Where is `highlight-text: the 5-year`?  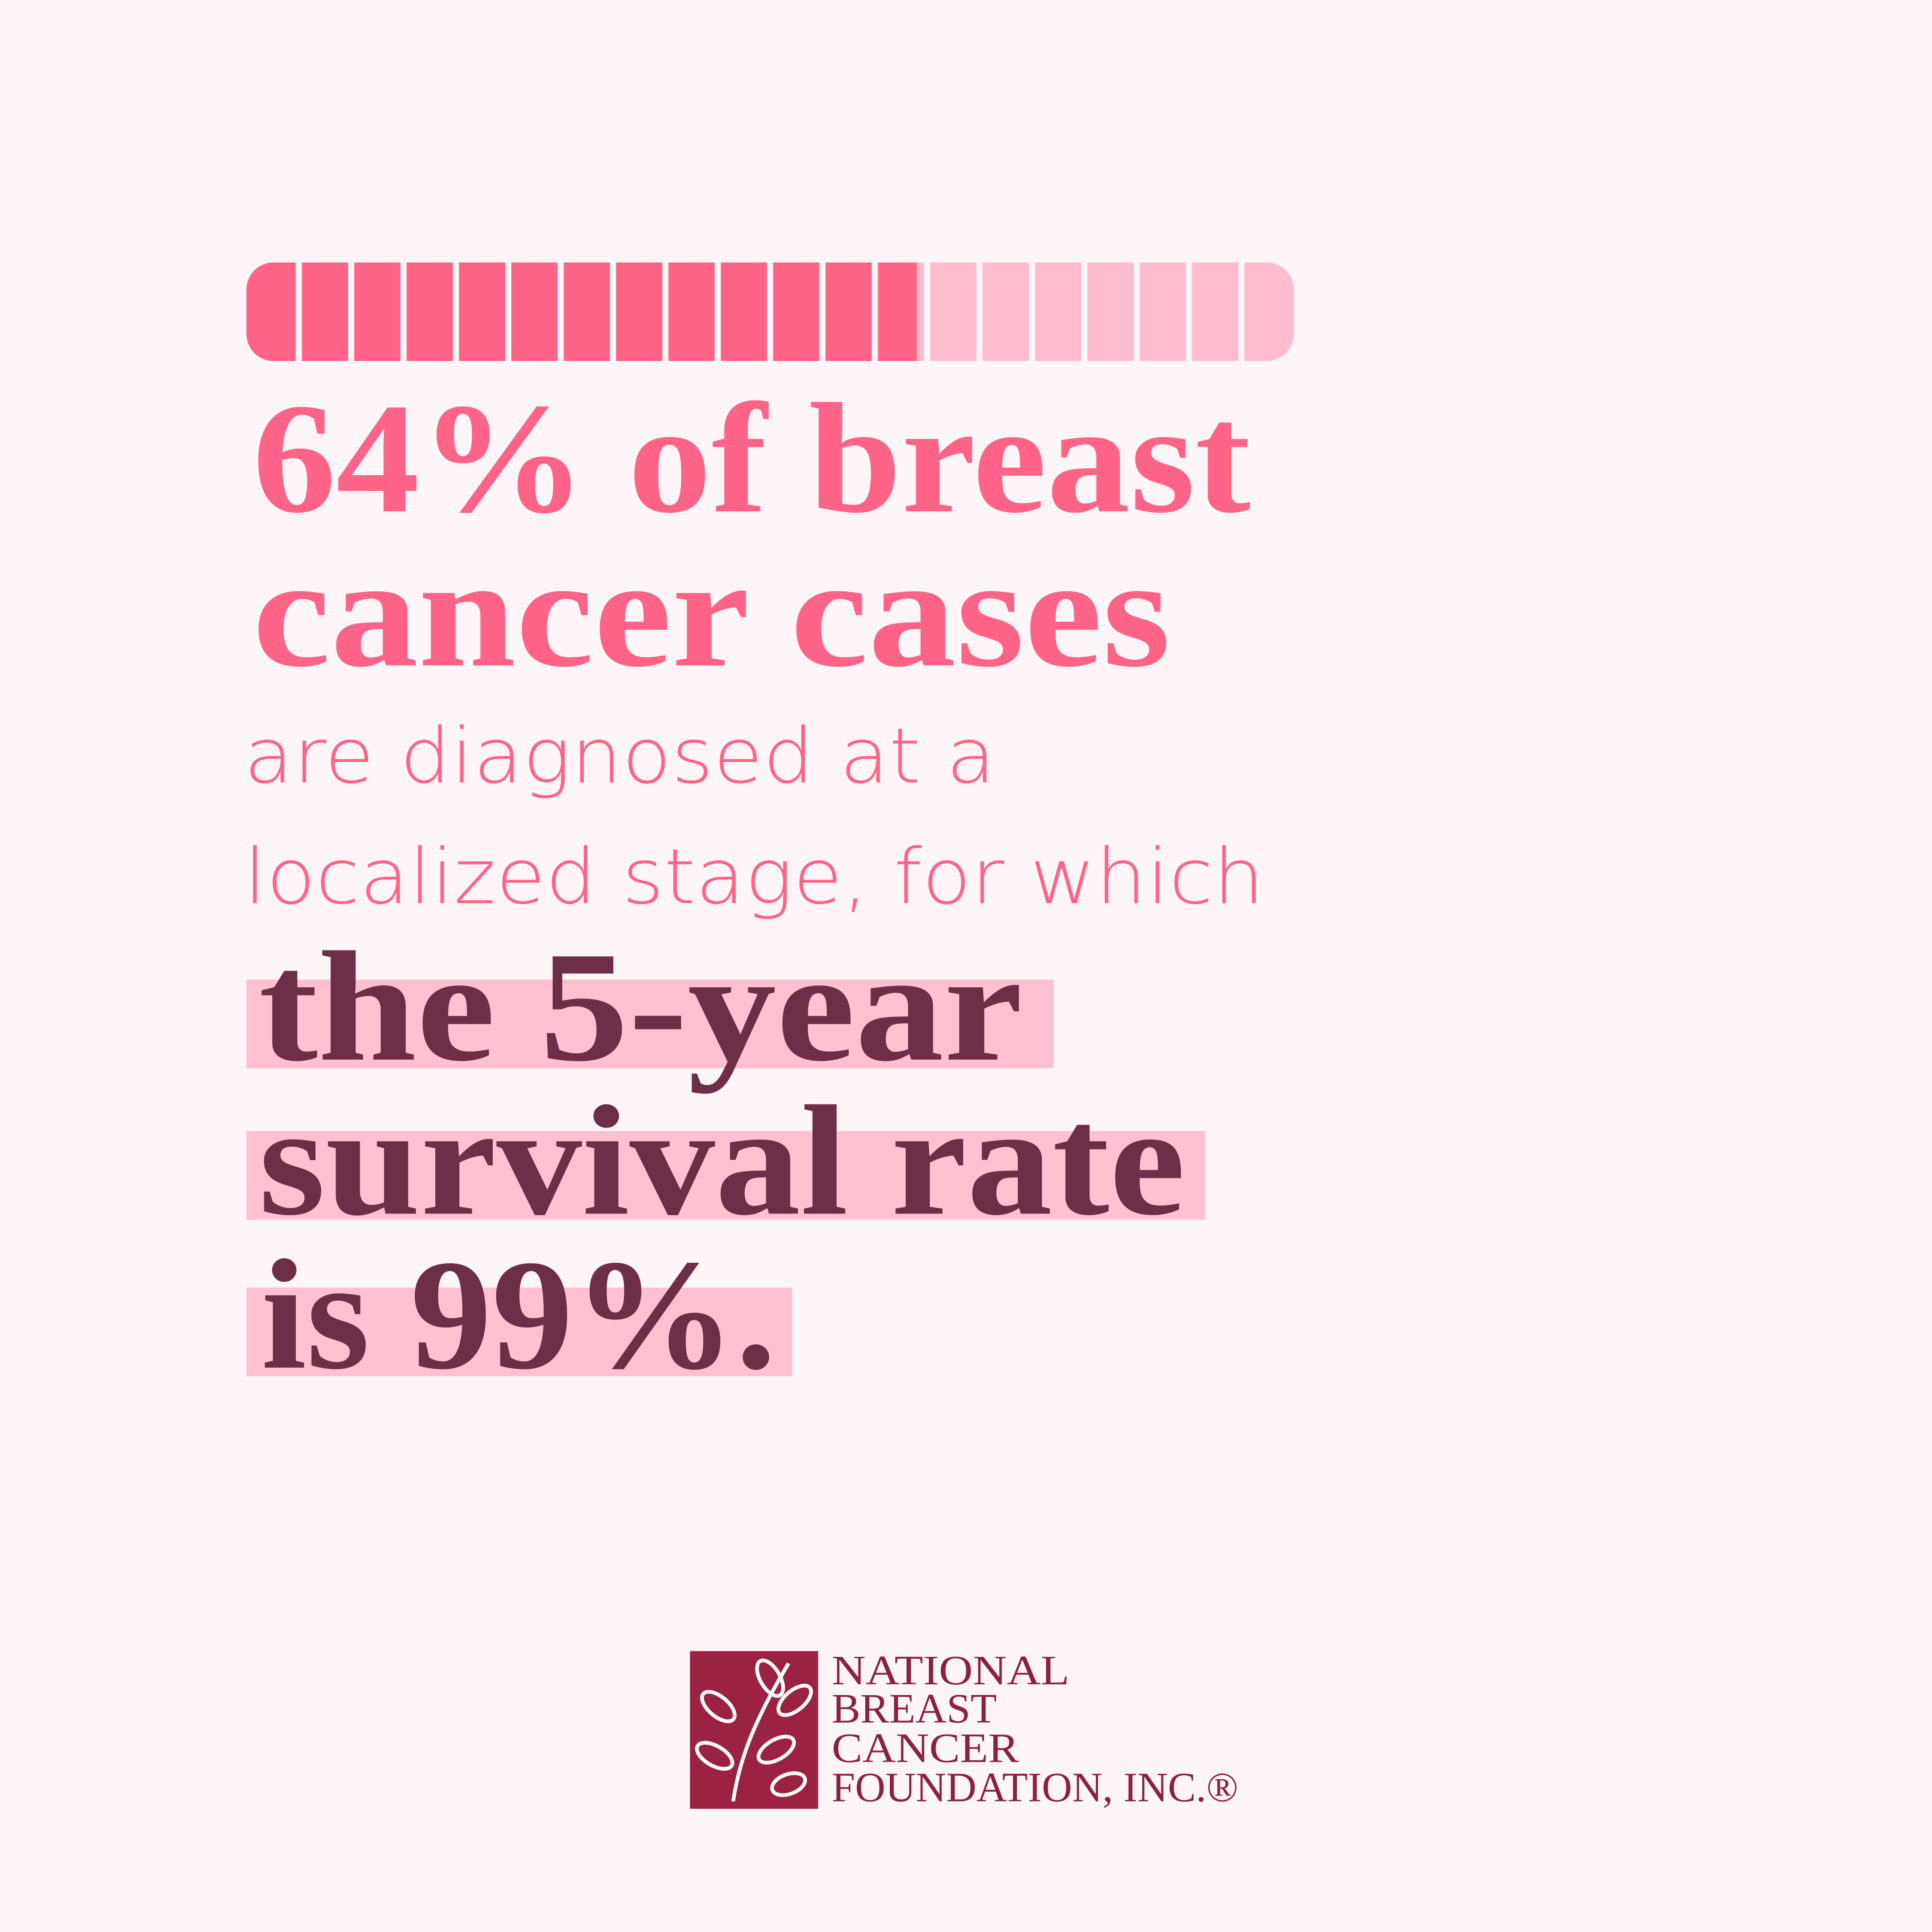
highlight-text: the 5-year is located at coordinates (641, 1007).